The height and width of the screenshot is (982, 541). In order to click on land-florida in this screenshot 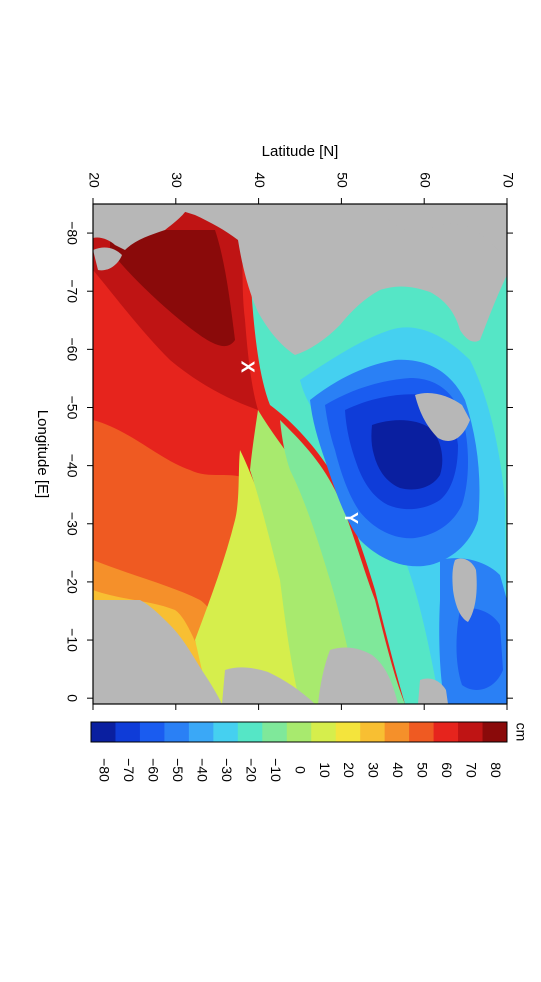, I will do `click(107, 259)`.